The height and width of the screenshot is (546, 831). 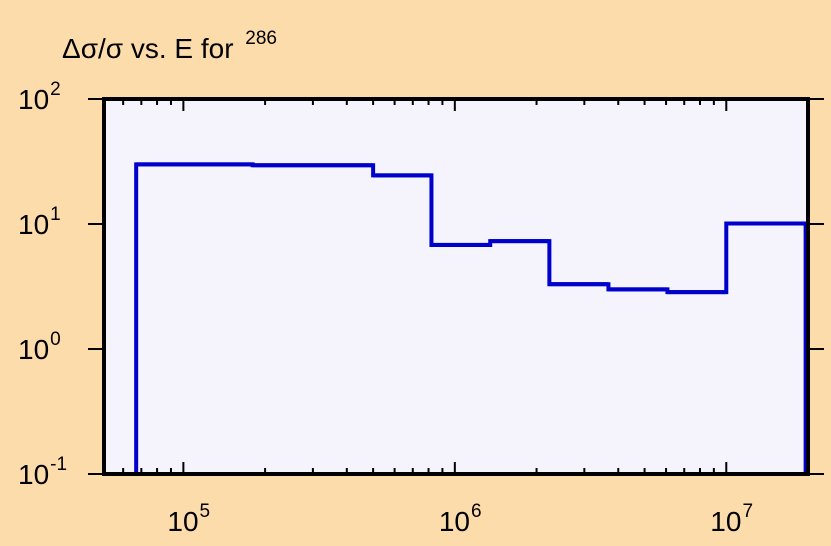 I want to click on y-tick-label: 10², so click(x=39, y=97).